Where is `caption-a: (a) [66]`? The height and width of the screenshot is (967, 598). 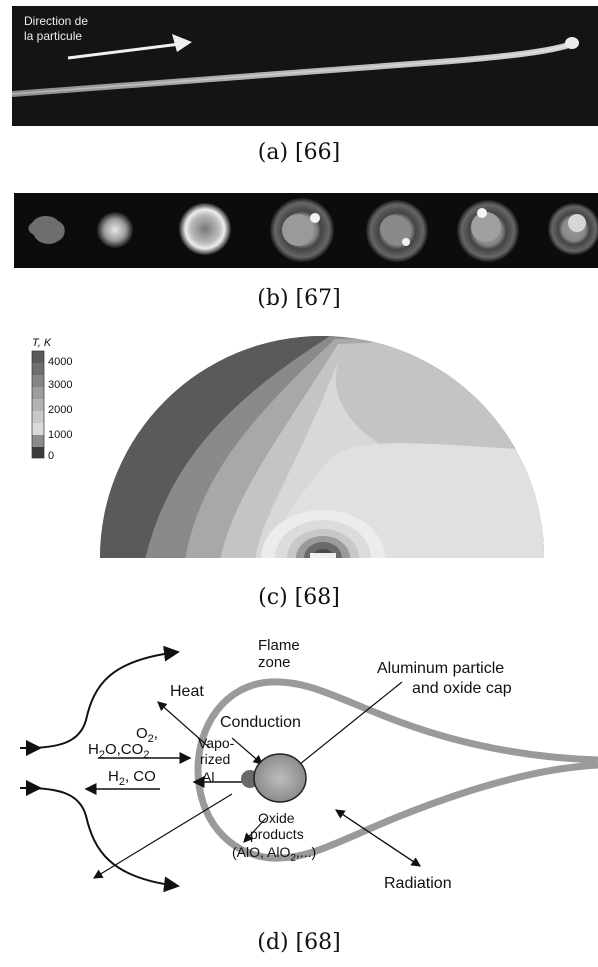
caption-a: (a) [66] is located at coordinates (299, 152).